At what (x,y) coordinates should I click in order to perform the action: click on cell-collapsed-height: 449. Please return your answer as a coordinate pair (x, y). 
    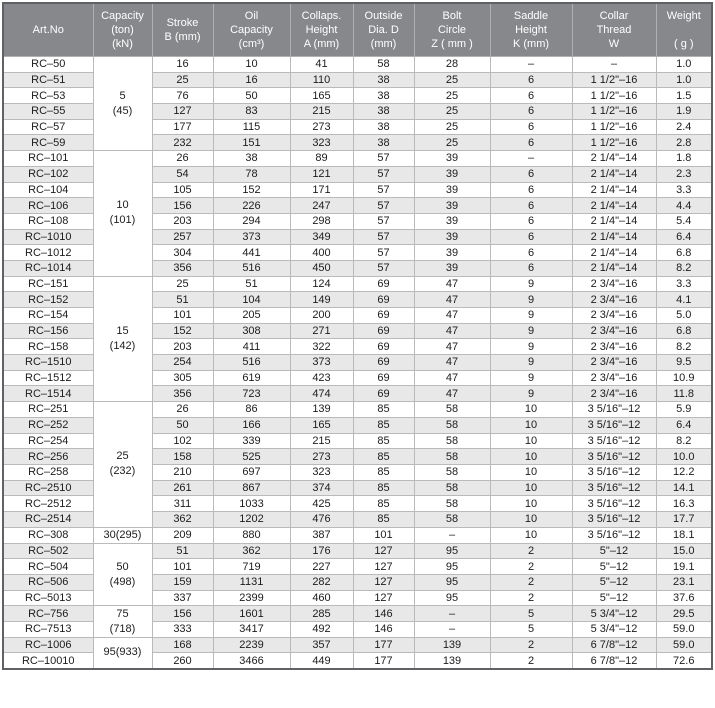
    Looking at the image, I should click on (321, 661).